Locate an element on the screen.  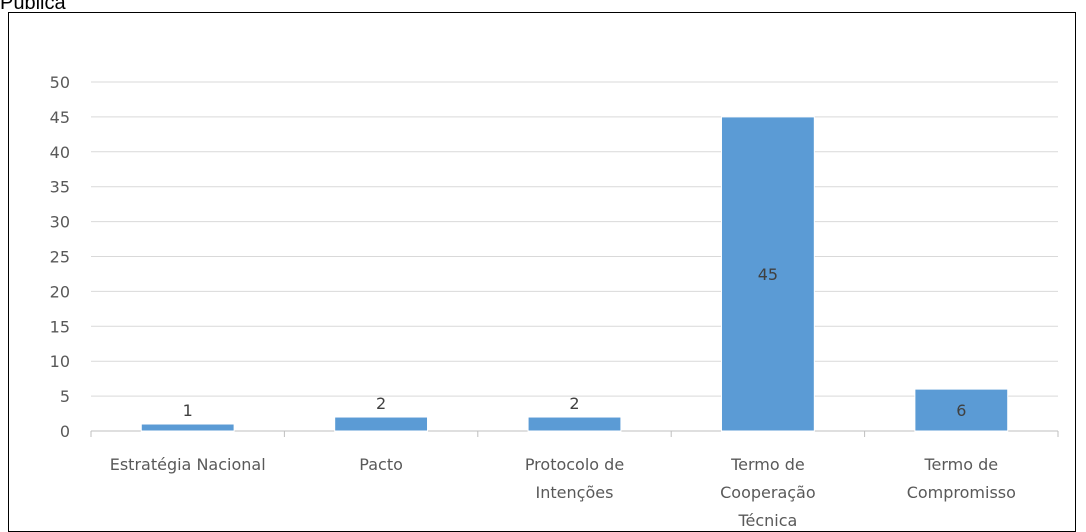
x-category-label: Estratégia Nacional is located at coordinates (188, 464).